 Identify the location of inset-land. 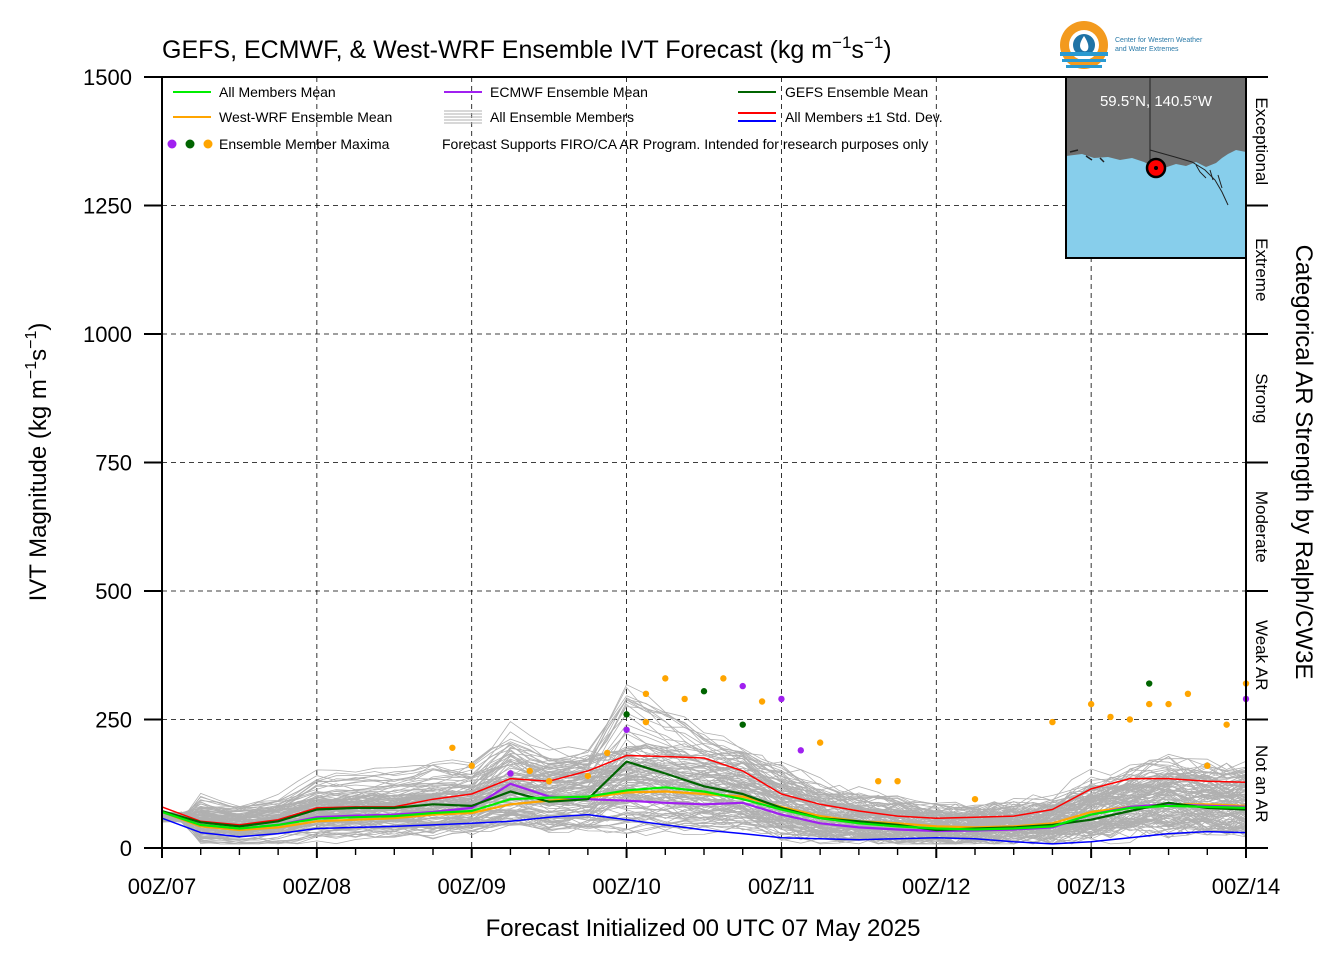
(1156, 122).